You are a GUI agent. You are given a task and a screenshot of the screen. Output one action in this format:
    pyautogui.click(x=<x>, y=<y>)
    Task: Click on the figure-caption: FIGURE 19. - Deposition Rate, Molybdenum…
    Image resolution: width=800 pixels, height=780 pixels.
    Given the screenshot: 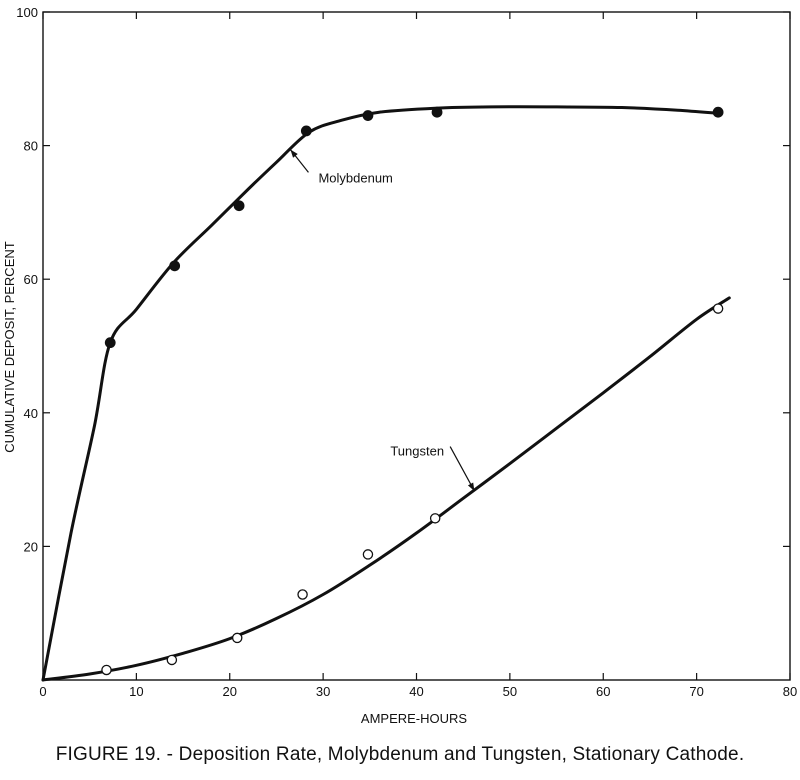 What is the action you would take?
    pyautogui.click(x=400, y=754)
    